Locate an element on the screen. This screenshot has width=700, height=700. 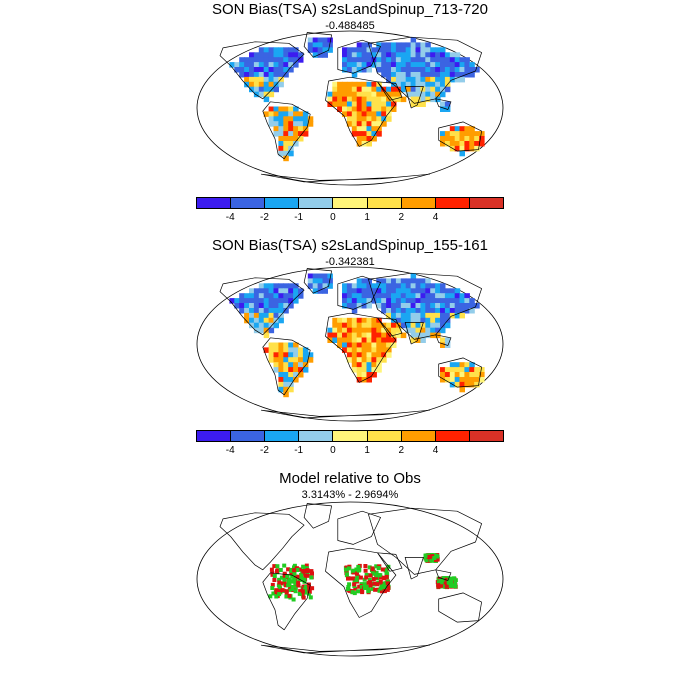
coastline-northAmerica is located at coordinates (262, 541).